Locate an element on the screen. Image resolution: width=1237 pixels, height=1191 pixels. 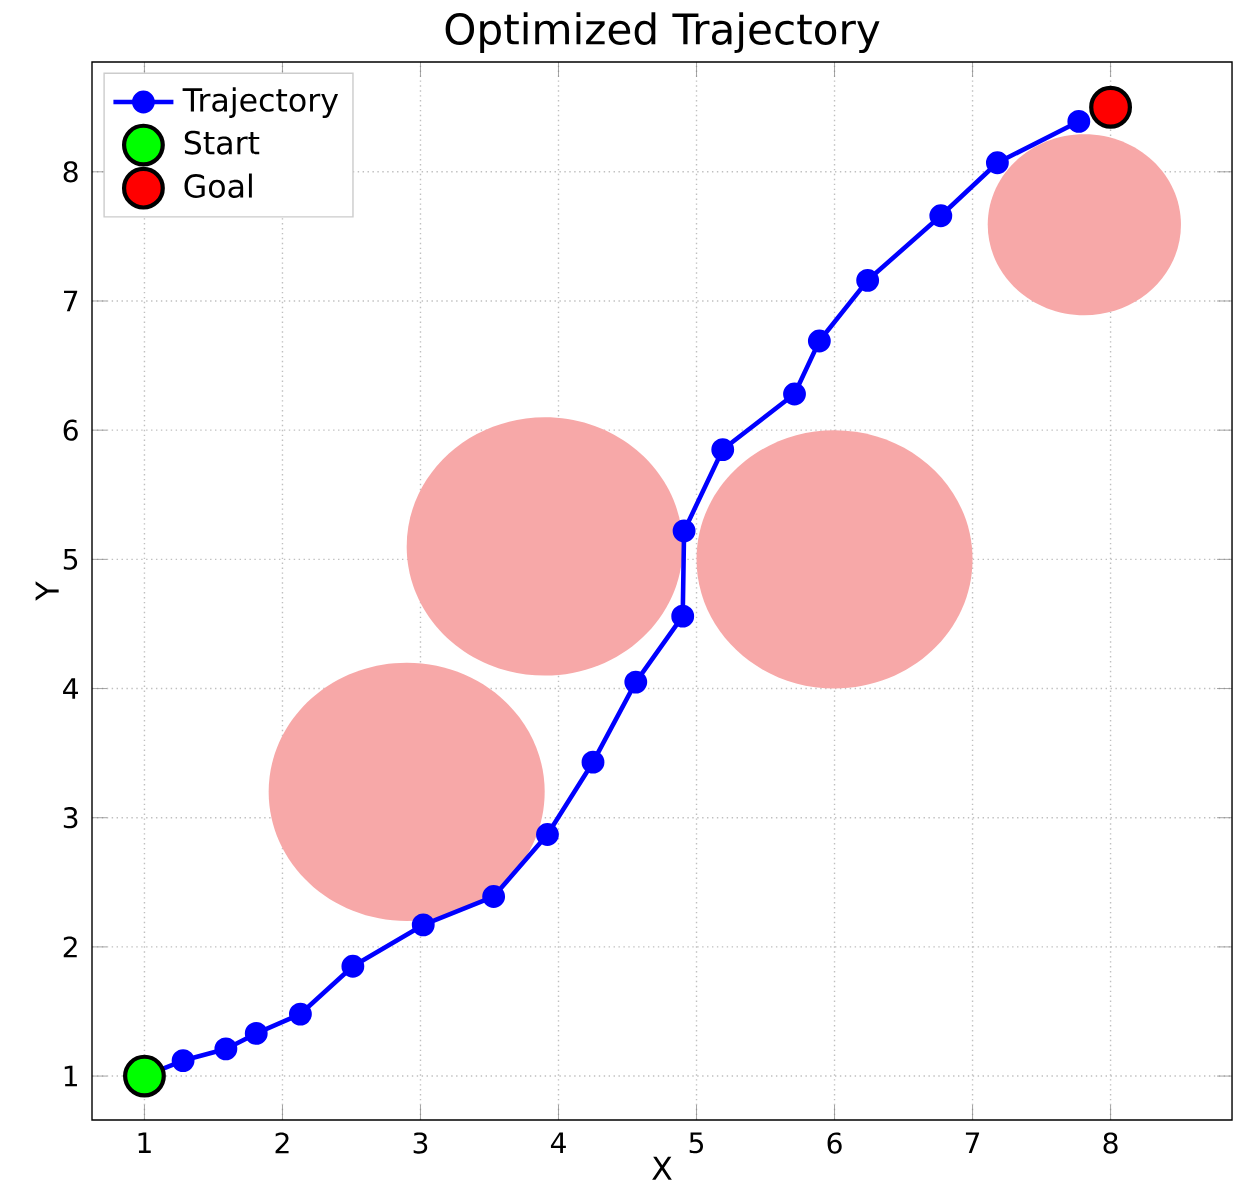
legend-label: Goal is located at coordinates (218, 185).